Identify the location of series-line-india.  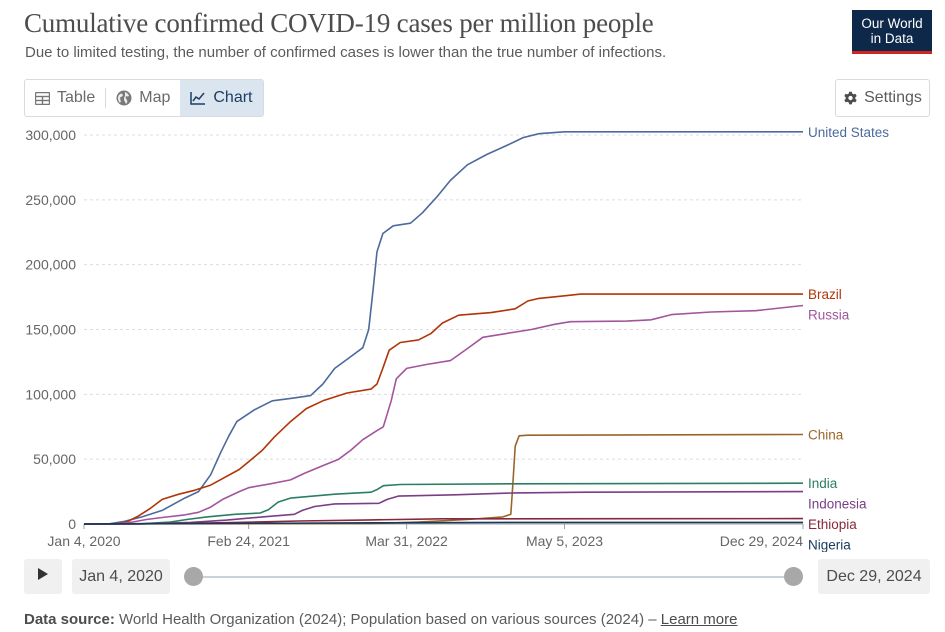
(443, 503).